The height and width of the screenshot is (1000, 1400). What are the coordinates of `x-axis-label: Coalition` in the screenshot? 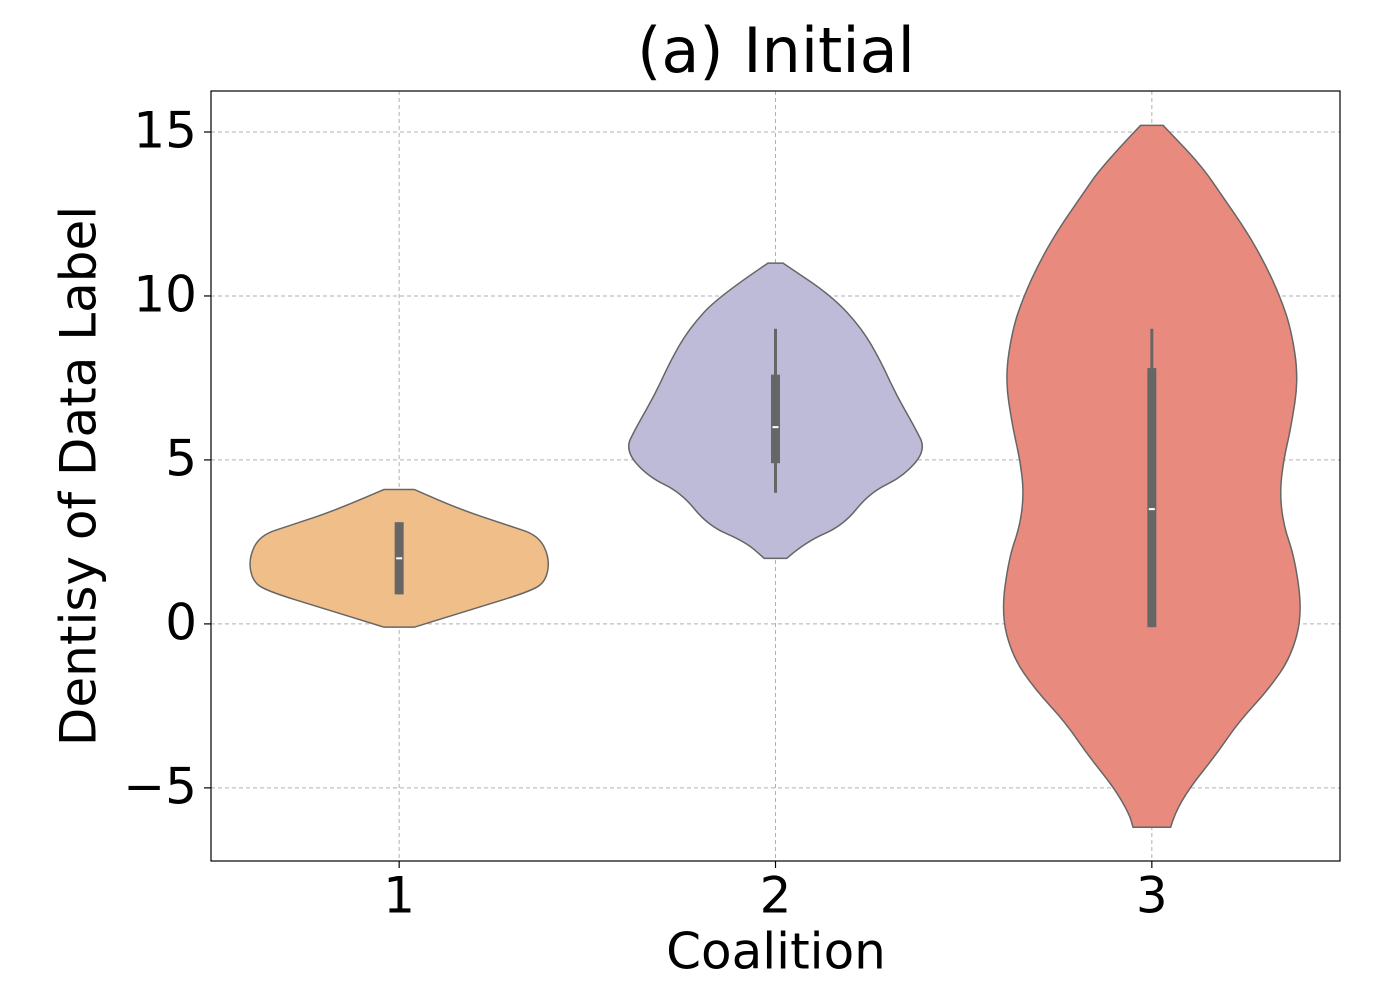 It's located at (776, 952).